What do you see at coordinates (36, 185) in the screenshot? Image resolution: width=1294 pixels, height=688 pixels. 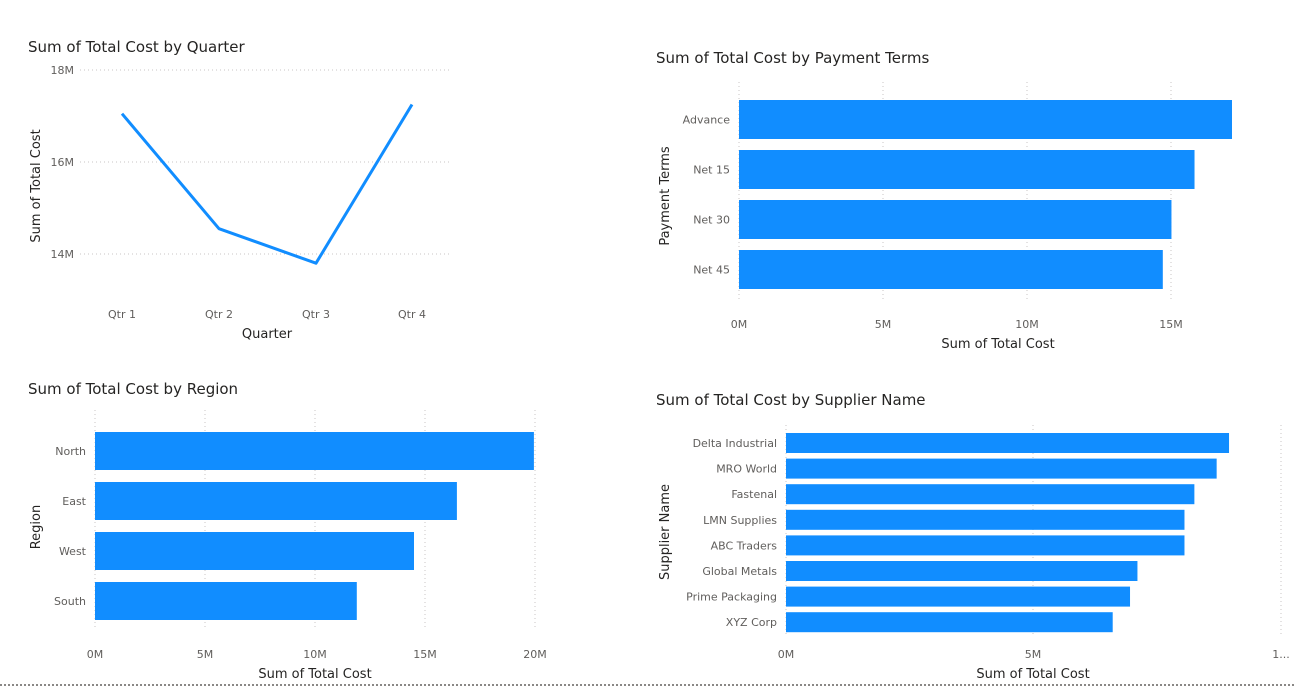 I see `y-axis-title: Sum of Total Cost` at bounding box center [36, 185].